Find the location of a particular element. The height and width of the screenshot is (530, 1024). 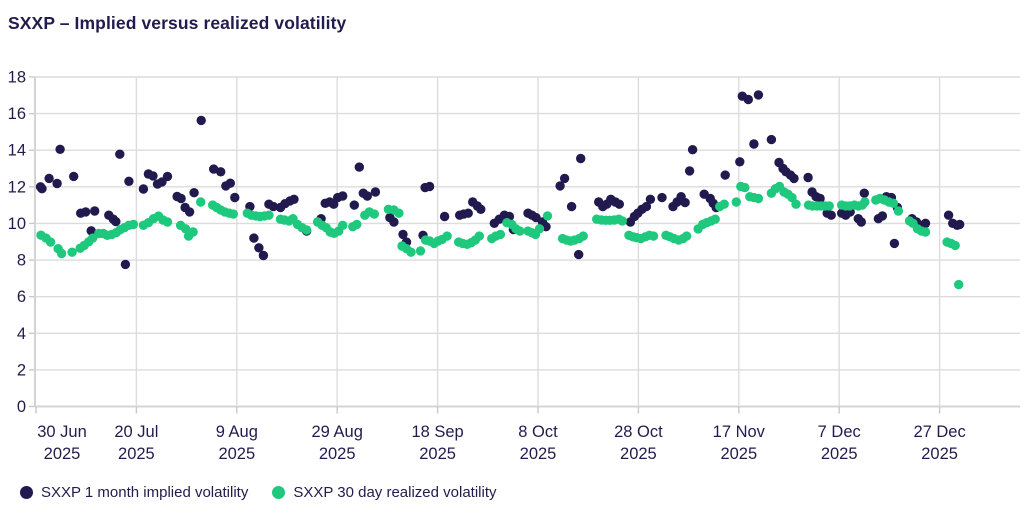

y-axis-tick-label: 4 is located at coordinates (21, 334).